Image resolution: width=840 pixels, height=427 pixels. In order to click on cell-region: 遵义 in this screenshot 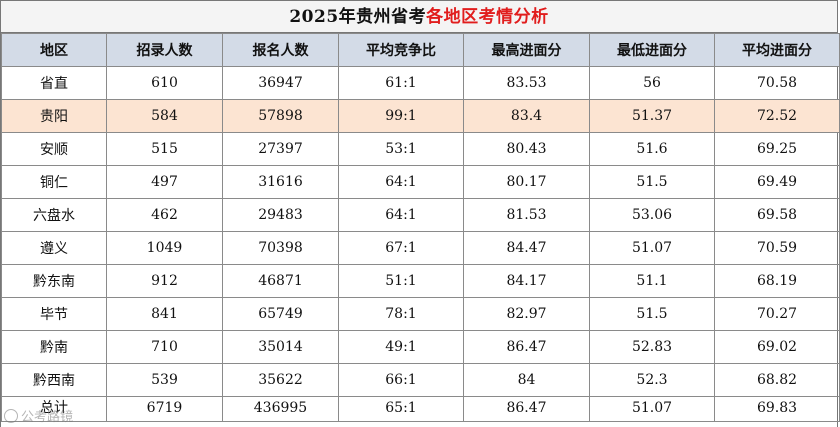, I will do `click(54, 248)`.